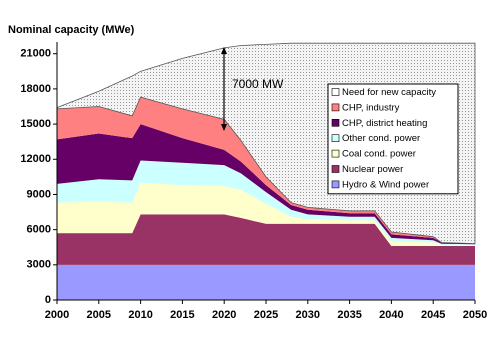 Image resolution: width=500 pixels, height=338 pixels. What do you see at coordinates (39, 265) in the screenshot?
I see `y-tick-label: 3000` at bounding box center [39, 265].